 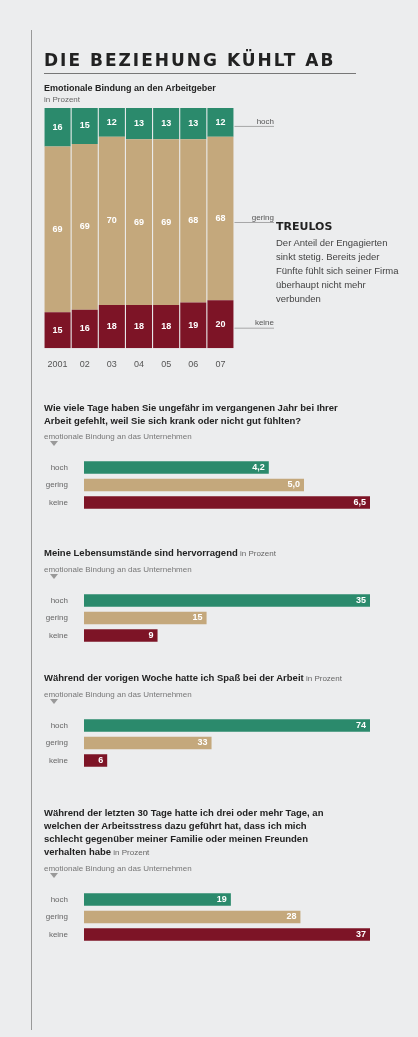 I want to click on x-tick-label: 04, so click(x=139, y=364).